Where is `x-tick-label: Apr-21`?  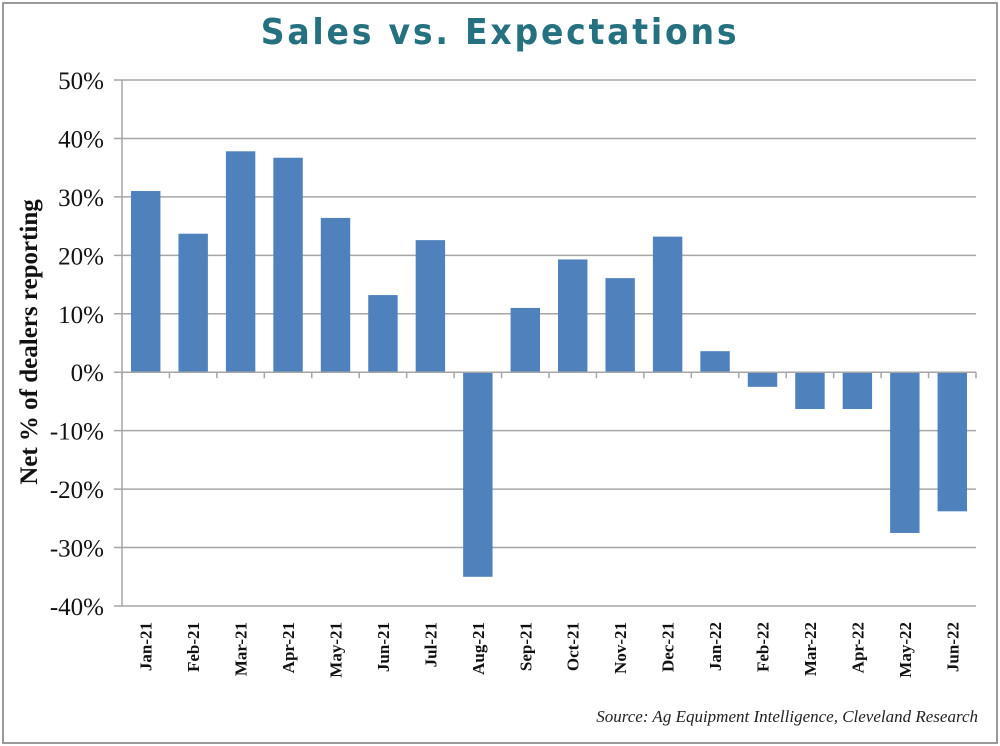 x-tick-label: Apr-21 is located at coordinates (288, 647).